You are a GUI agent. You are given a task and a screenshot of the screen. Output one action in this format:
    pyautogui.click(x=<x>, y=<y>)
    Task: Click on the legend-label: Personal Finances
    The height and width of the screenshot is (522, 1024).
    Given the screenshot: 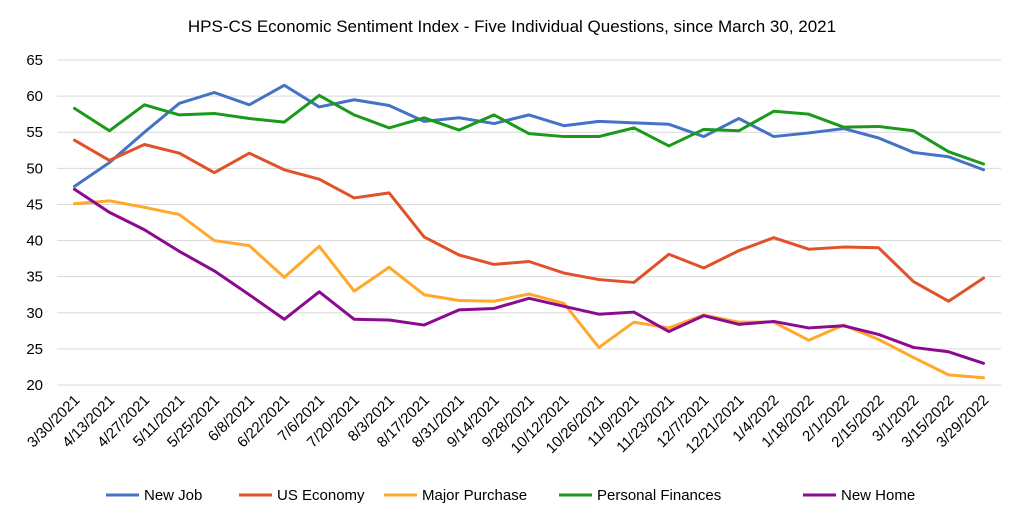 What is the action you would take?
    pyautogui.click(x=659, y=495)
    